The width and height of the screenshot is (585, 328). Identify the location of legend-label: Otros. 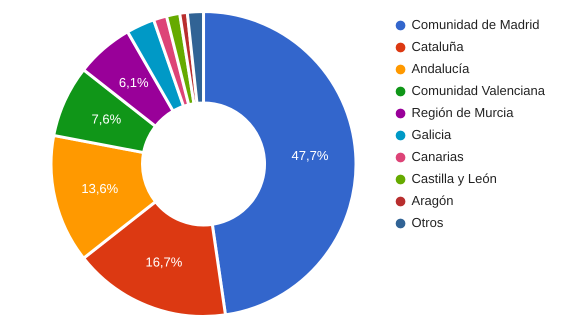
(428, 222).